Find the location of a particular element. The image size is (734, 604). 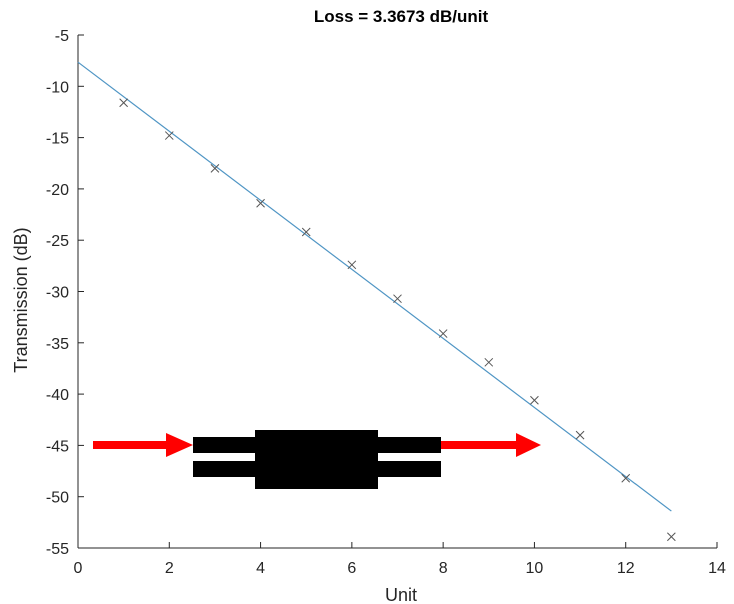

x-tick-label: 2 is located at coordinates (169, 568).